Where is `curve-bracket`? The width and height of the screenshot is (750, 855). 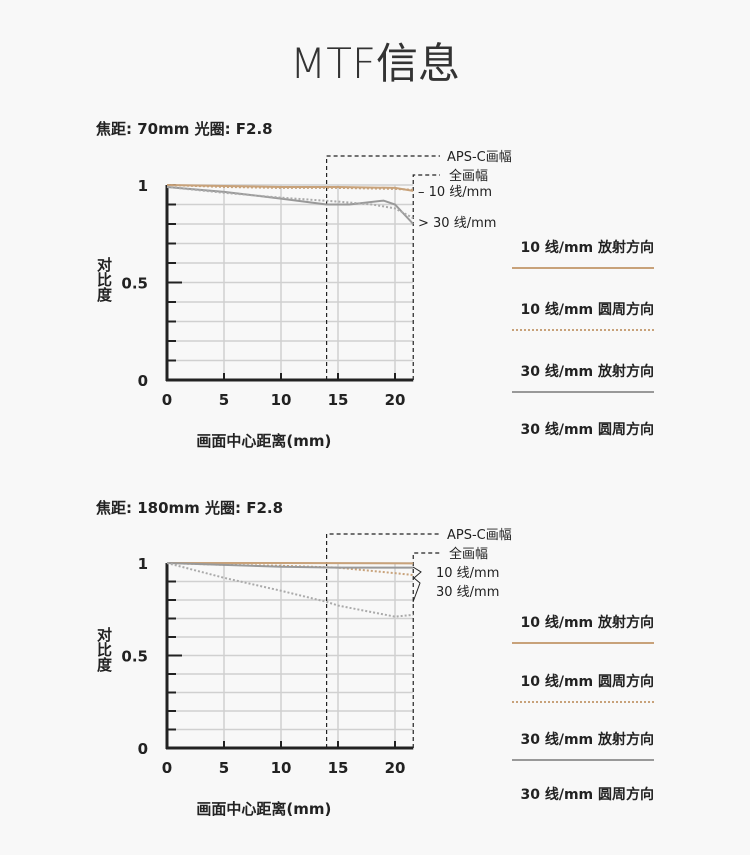 curve-bracket is located at coordinates (417, 584).